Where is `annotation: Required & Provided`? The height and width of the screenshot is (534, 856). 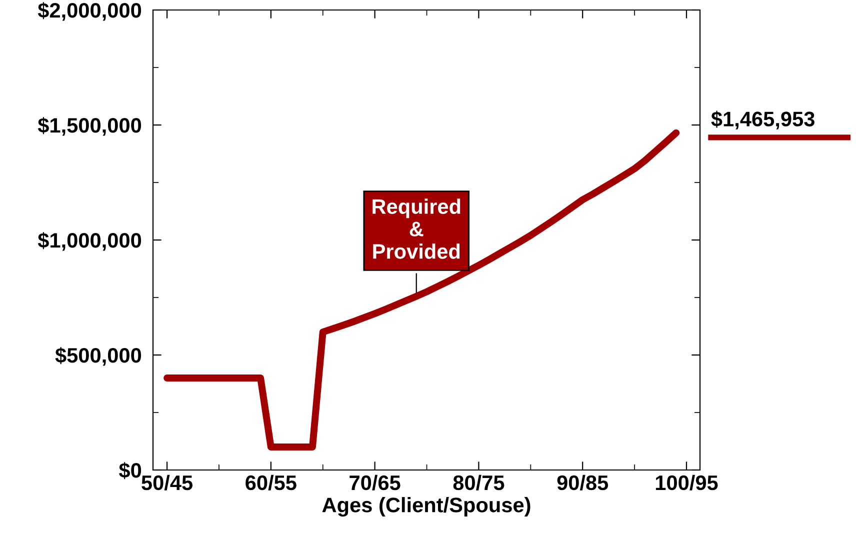
annotation: Required & Provided is located at coordinates (416, 228).